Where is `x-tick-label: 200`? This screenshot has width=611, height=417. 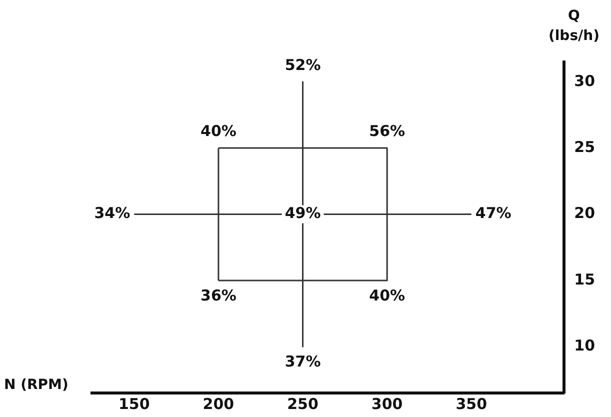
x-tick-label: 200 is located at coordinates (218, 403).